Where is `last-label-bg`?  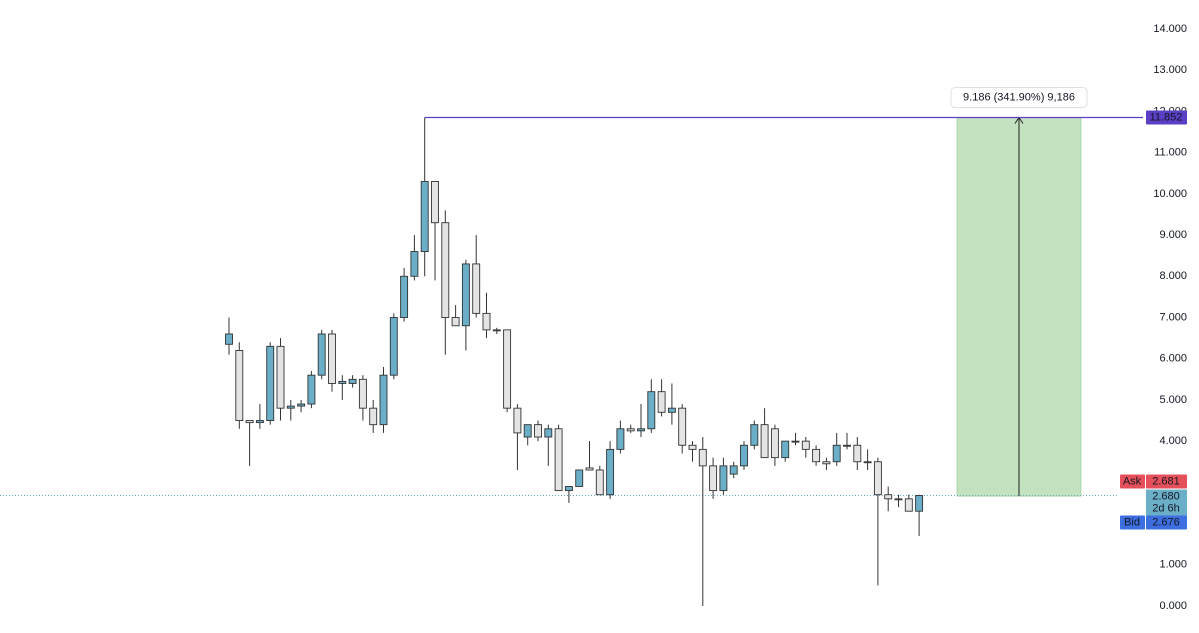 last-label-bg is located at coordinates (1166, 502).